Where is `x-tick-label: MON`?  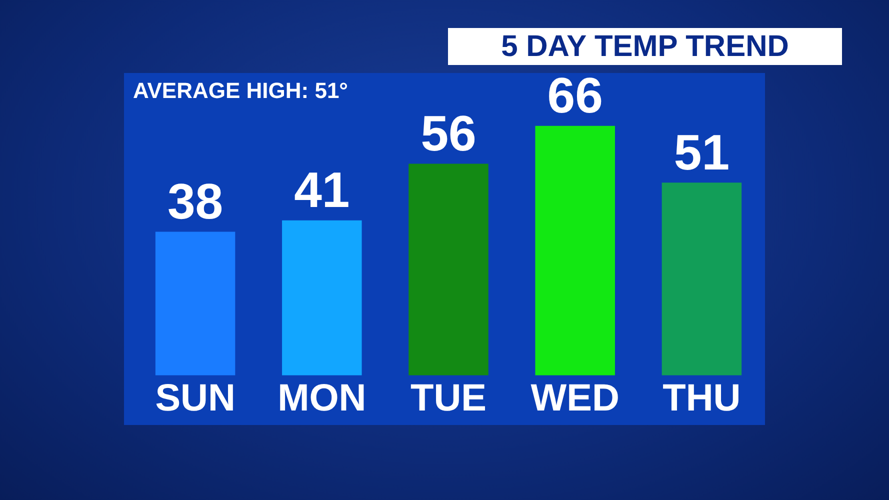
x-tick-label: MON is located at coordinates (322, 399).